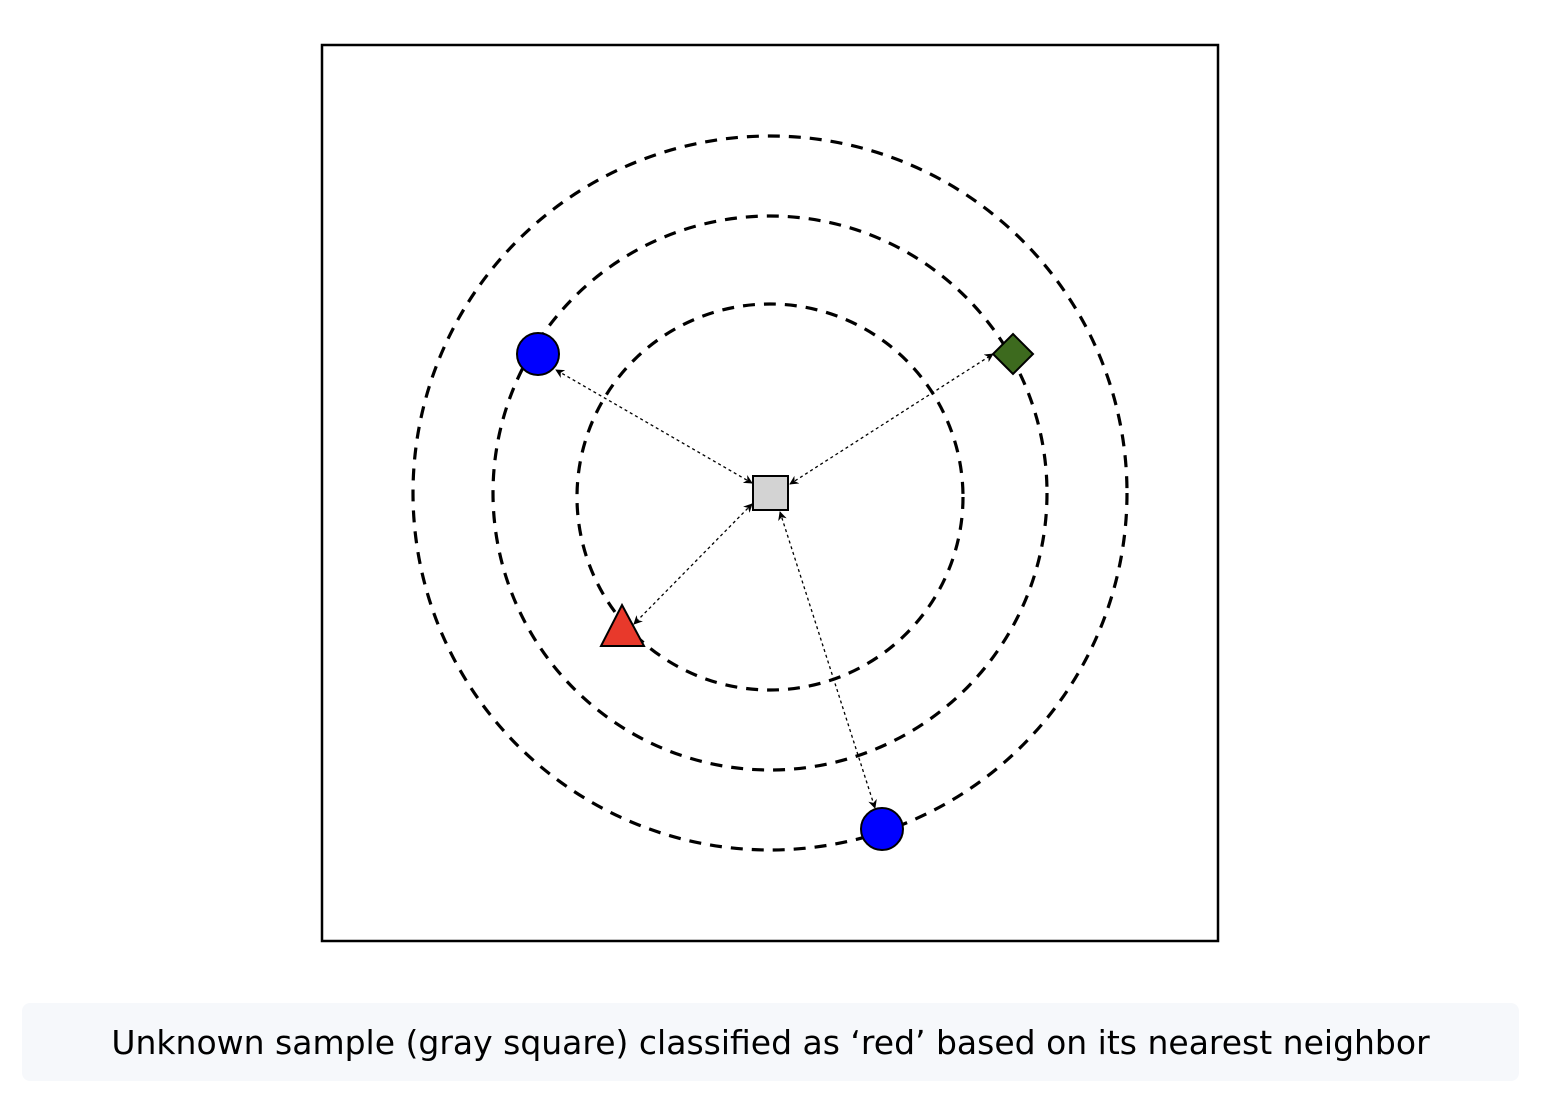  Describe the element at coordinates (827, 660) in the screenshot. I see `distance-arrow-to-blue-circle-bottom` at that location.